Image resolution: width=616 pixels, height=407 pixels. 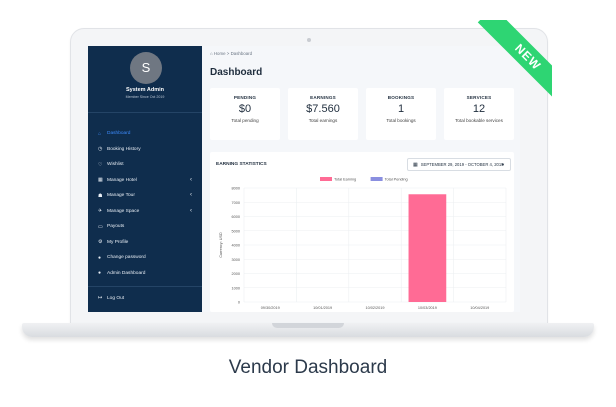 I want to click on card-label: PENDING, so click(x=245, y=97).